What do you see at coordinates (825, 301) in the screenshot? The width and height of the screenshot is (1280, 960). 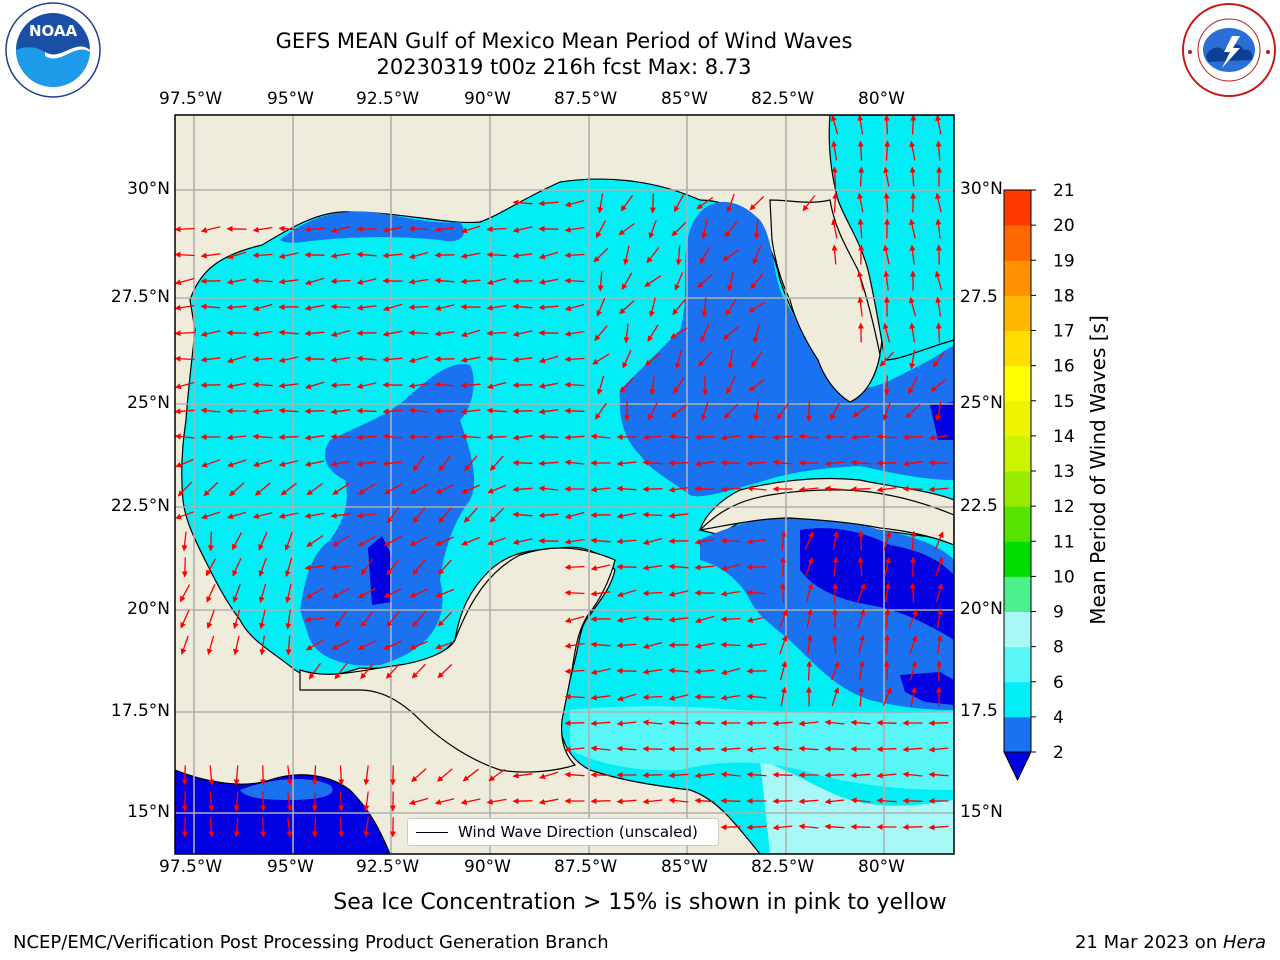 I see `florida-land` at bounding box center [825, 301].